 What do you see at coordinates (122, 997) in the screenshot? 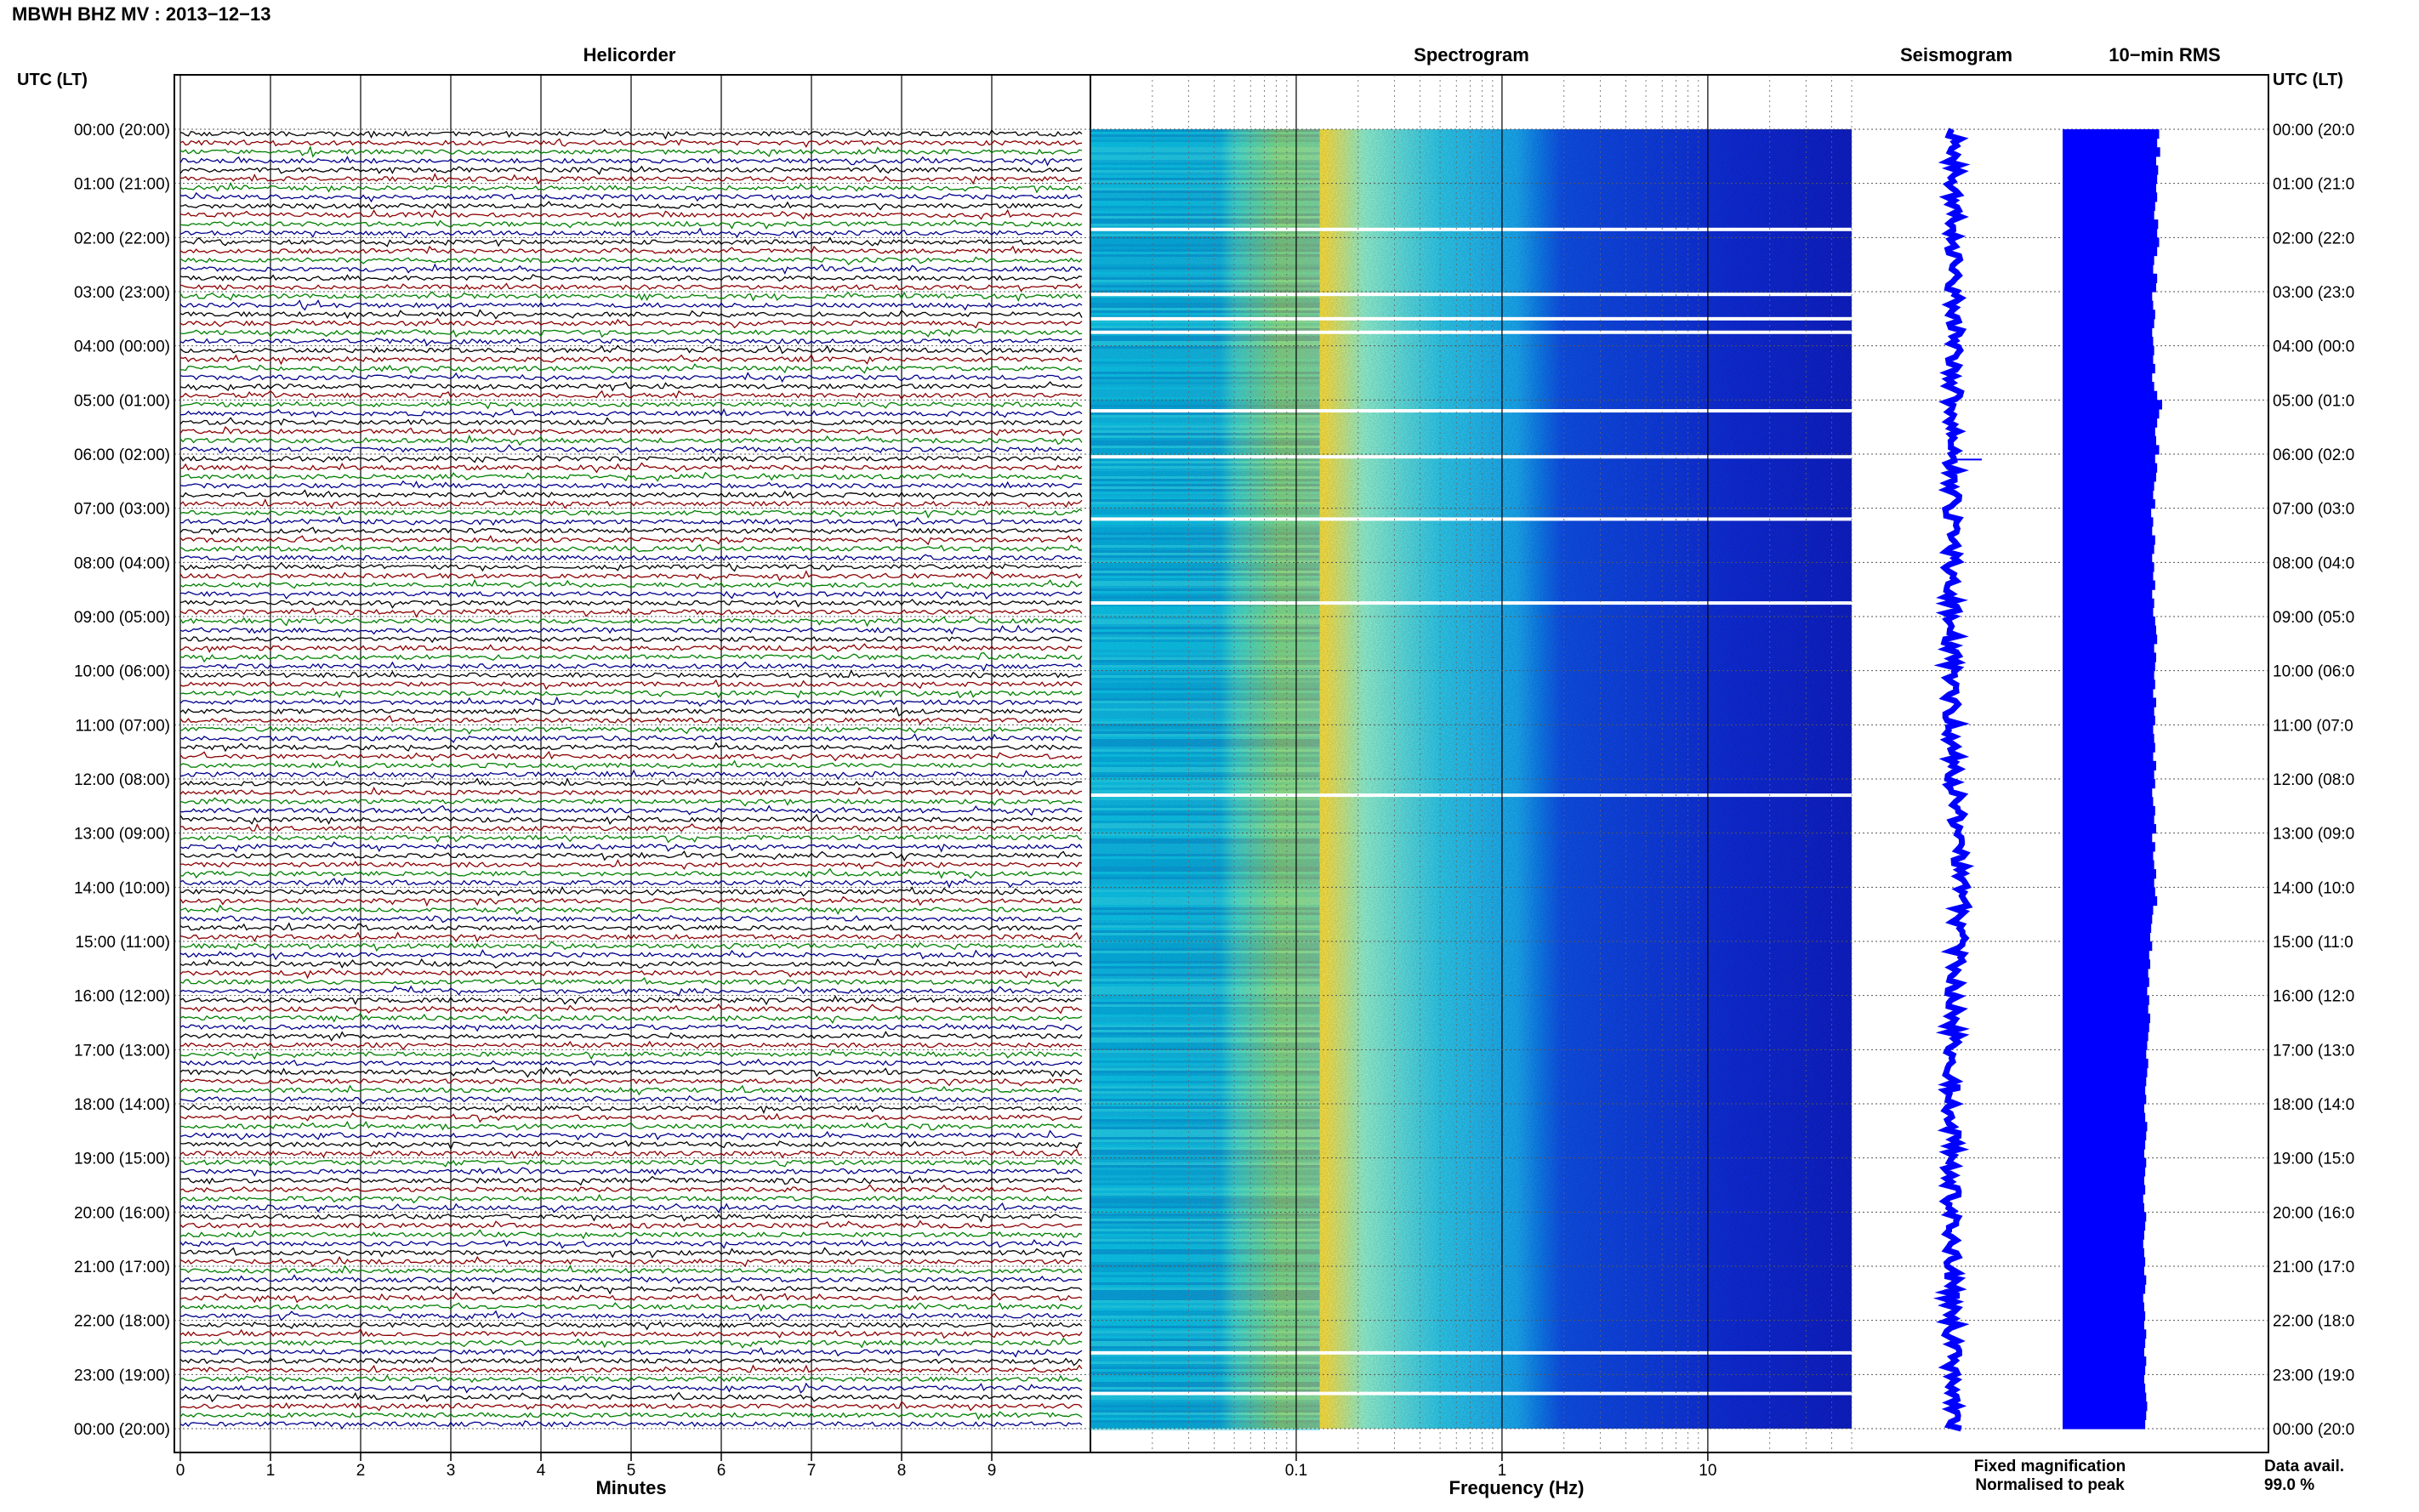
I see `time-label-left: 16:00 (12:00)` at bounding box center [122, 997].